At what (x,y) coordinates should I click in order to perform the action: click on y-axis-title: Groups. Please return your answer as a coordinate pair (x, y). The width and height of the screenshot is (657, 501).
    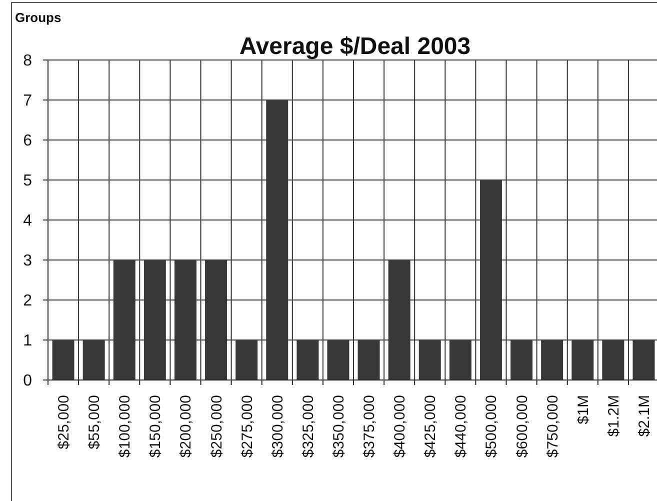
    Looking at the image, I should click on (38, 17).